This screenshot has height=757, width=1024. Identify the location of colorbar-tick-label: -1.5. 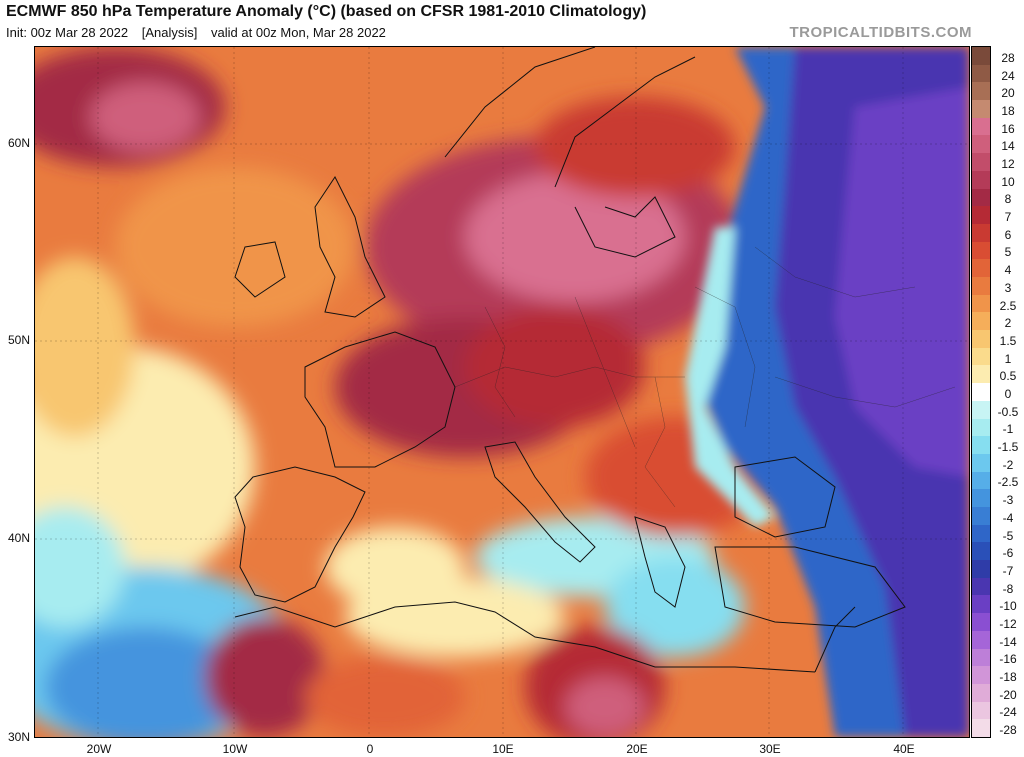
(1008, 447).